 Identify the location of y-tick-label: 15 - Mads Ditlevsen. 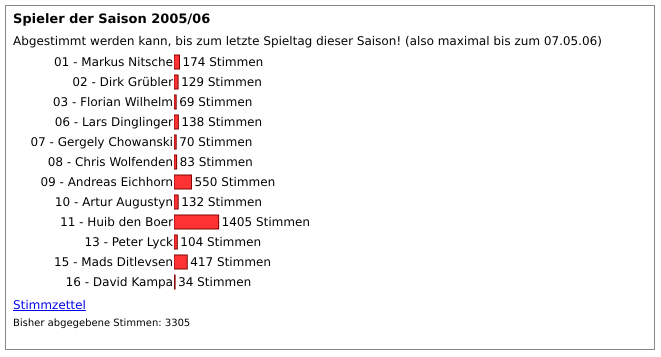
(113, 262).